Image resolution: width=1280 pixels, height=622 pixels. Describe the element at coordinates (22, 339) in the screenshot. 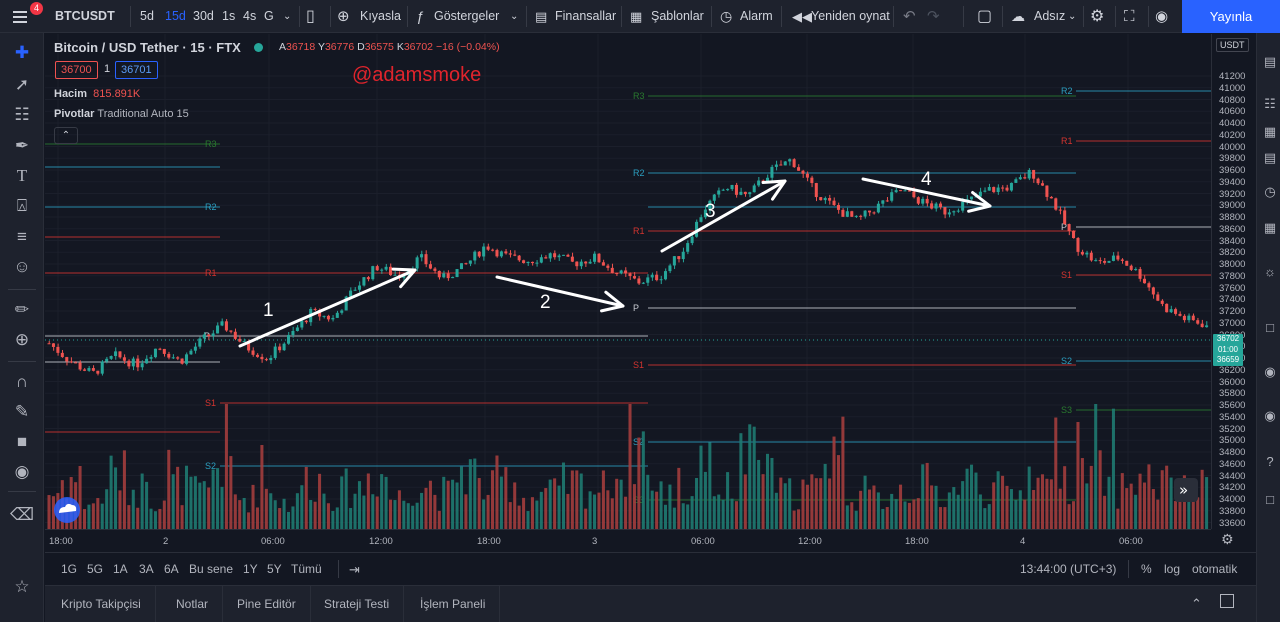

I see `zoom-in-icon: ⊕` at that location.